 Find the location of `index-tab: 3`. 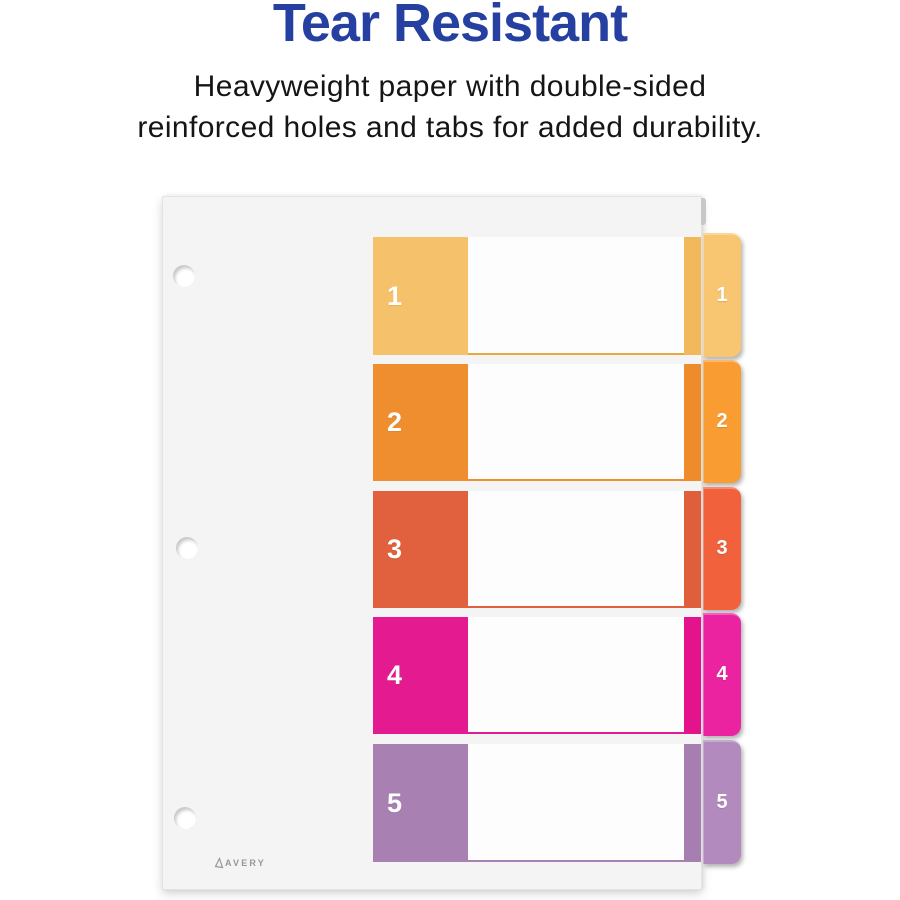

index-tab: 3 is located at coordinates (722, 548).